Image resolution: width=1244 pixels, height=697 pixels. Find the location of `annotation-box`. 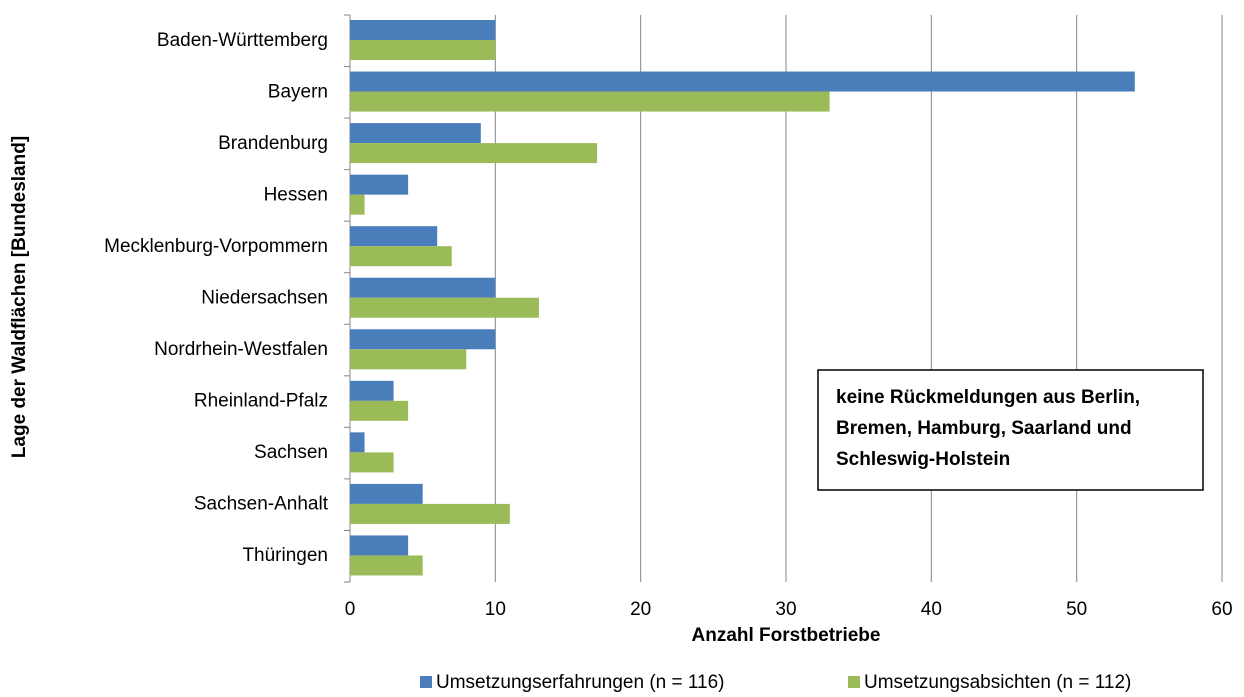

annotation-box is located at coordinates (1010, 430).